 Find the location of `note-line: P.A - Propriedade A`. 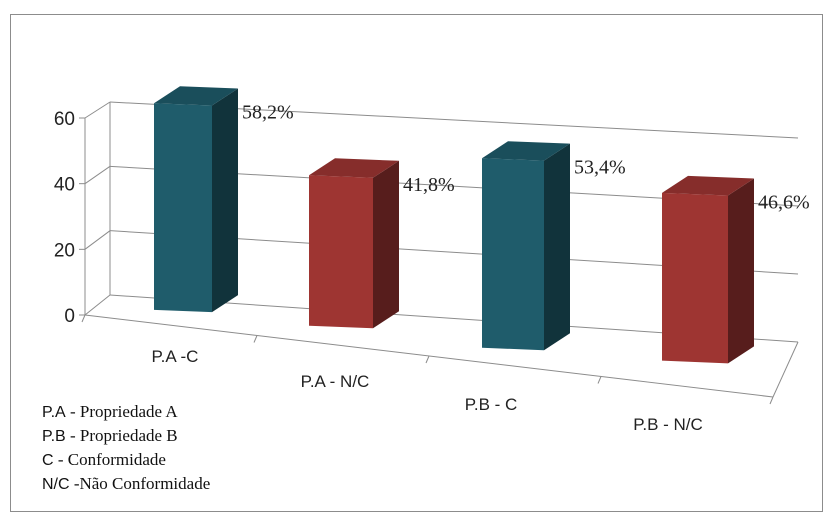

note-line: P.A - Propriedade A is located at coordinates (126, 412).